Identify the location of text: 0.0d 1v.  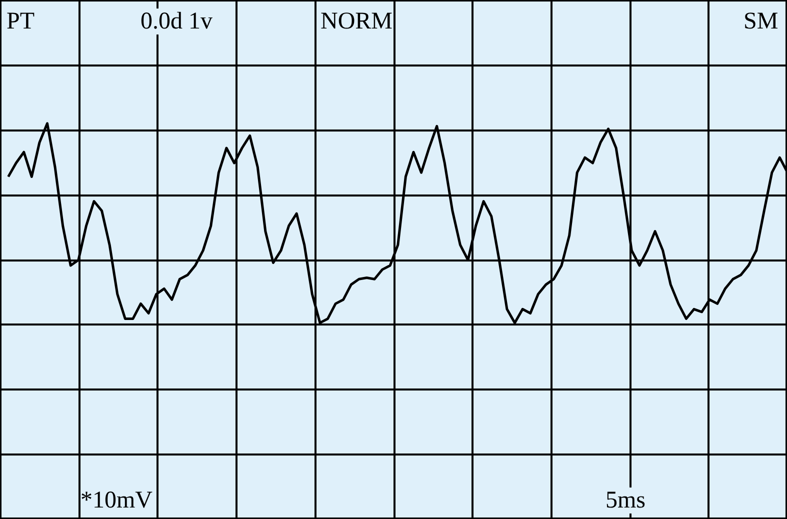
(176, 21).